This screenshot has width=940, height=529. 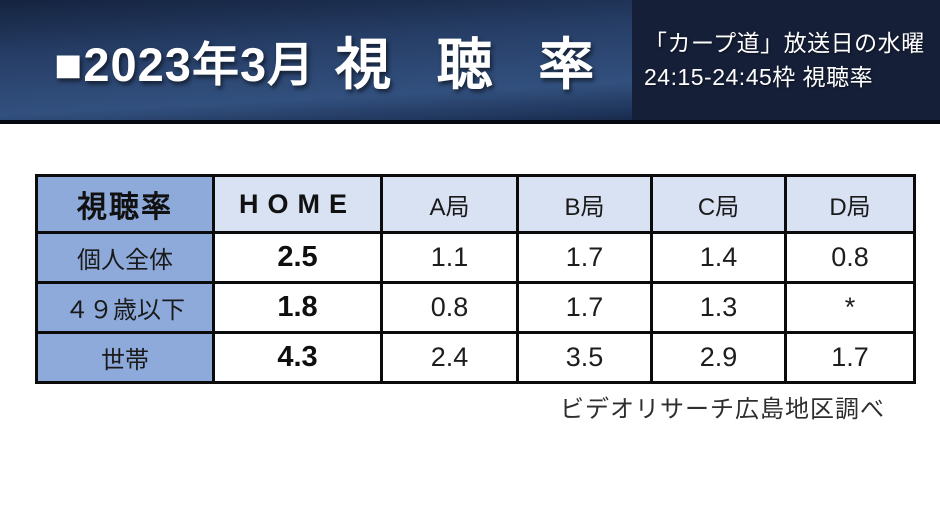 What do you see at coordinates (718, 357) in the screenshot?
I see `data-cell: 2.9` at bounding box center [718, 357].